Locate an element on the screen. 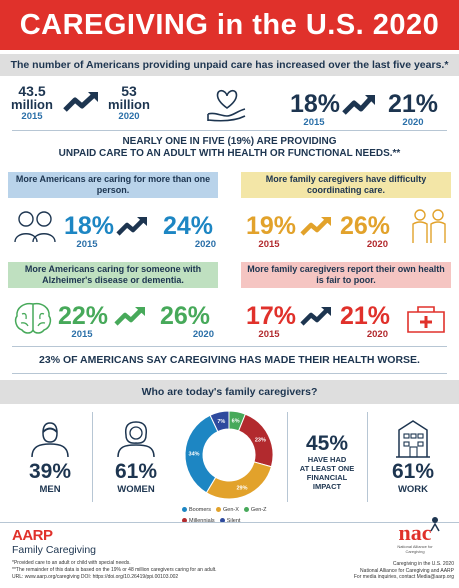 The image size is (459, 588). stat-coordination-2015: 19% 2015 is located at coordinates (271, 231).